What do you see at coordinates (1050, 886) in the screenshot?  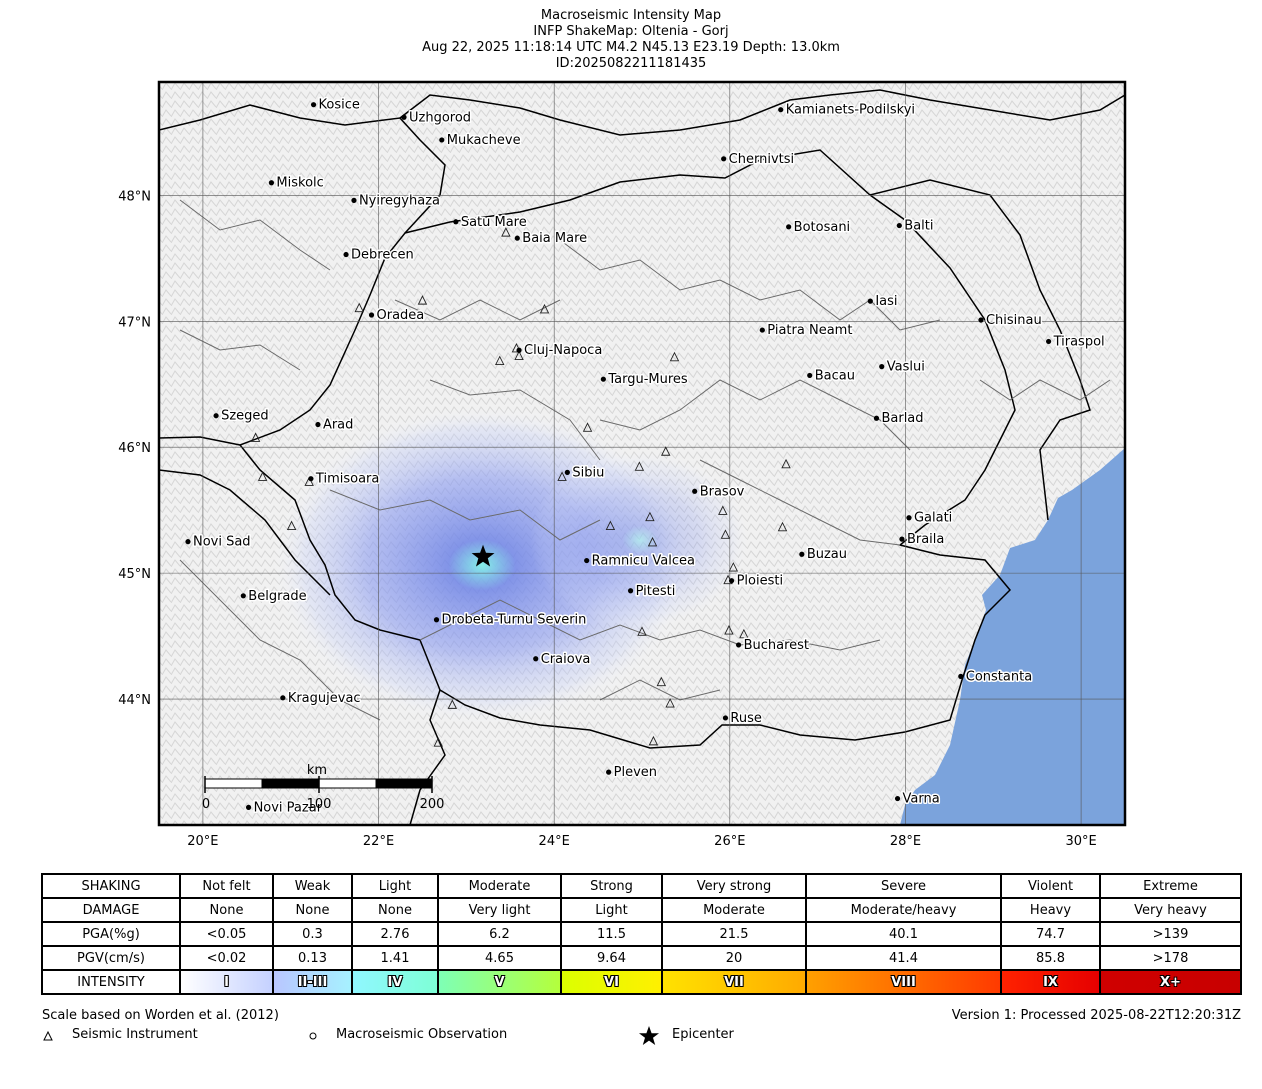 I see `legend-cell-shaking: Violent` at bounding box center [1050, 886].